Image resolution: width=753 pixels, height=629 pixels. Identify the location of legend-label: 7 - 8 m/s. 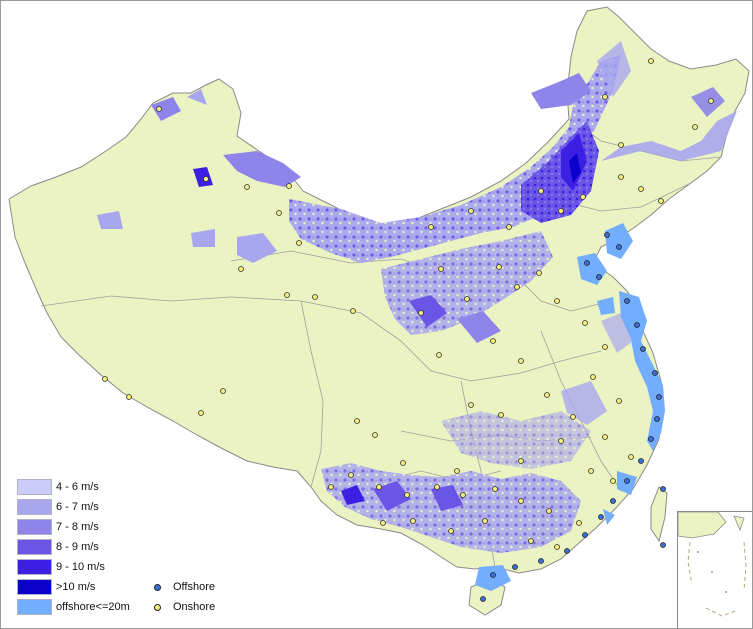
(77, 527).